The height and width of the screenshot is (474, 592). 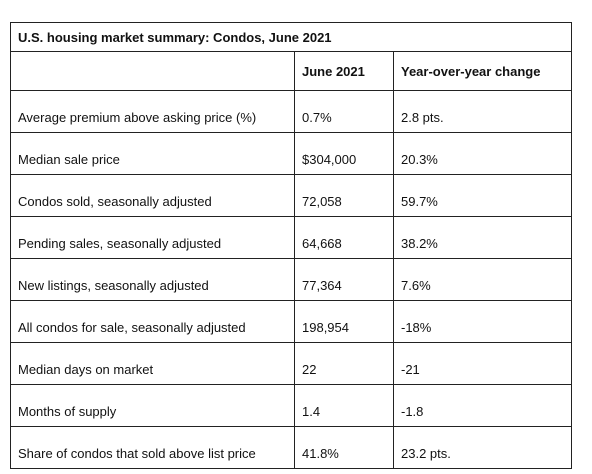 I want to click on table-cell: Months of supply, so click(x=152, y=405).